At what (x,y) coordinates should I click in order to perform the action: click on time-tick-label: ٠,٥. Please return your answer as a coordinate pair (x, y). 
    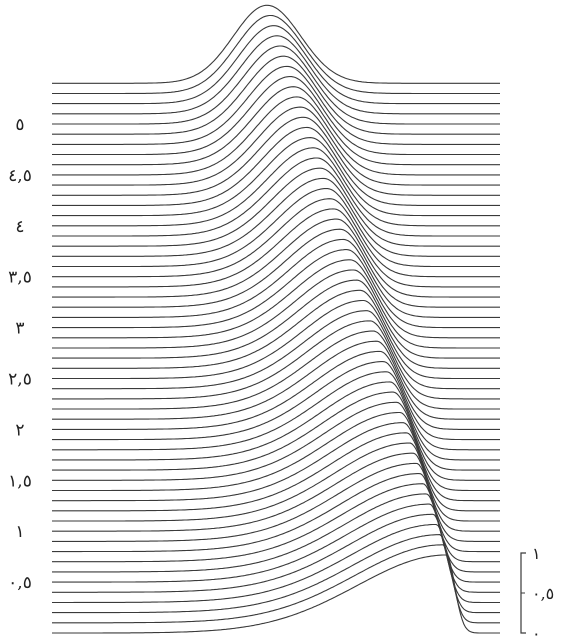
    Looking at the image, I should click on (20, 583).